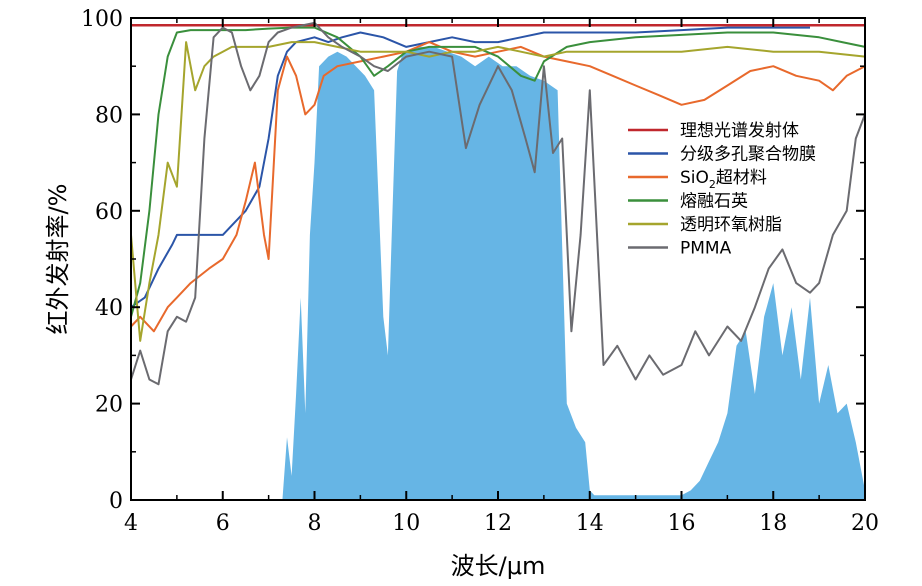 Image resolution: width=922 pixels, height=586 pixels. I want to click on y-tick-label: 100, so click(102, 19).